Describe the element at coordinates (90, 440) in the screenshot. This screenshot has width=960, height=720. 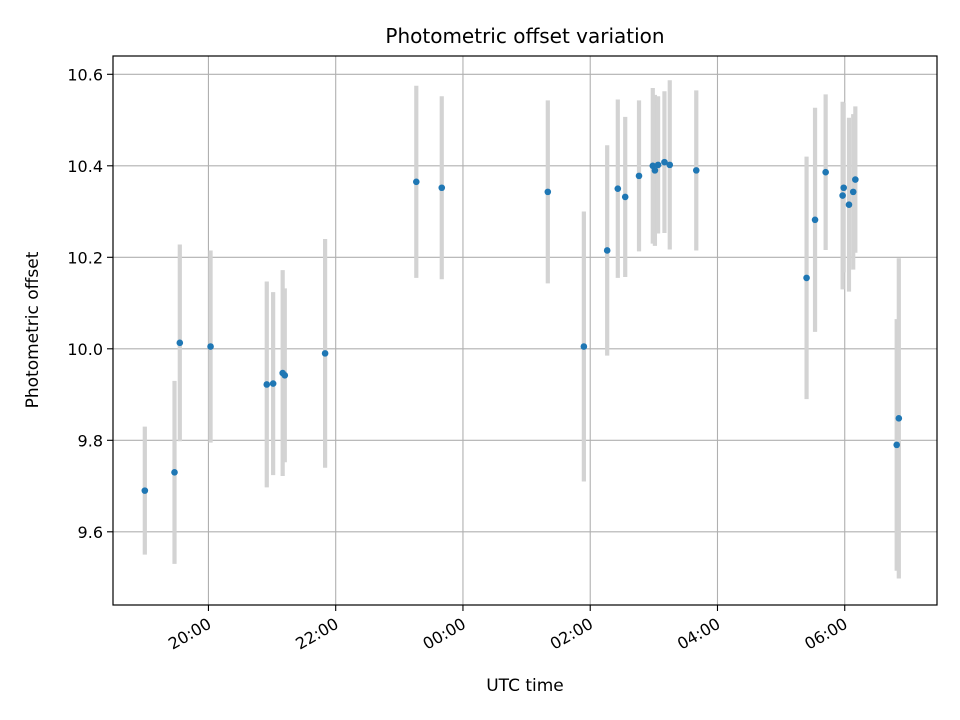
I see `y-tick-label: 9.8` at that location.